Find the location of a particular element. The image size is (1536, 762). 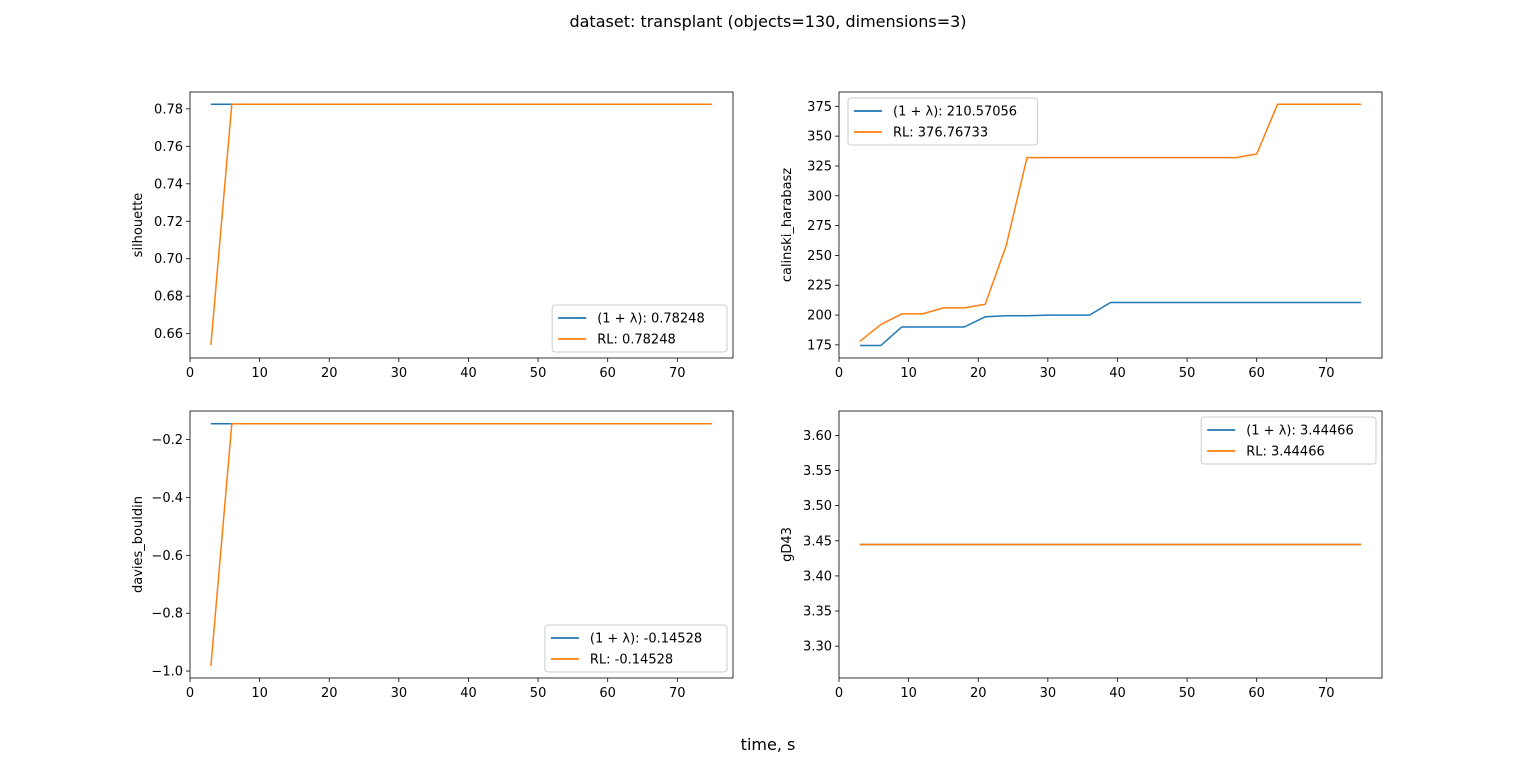

y-tick-label: 0.78 is located at coordinates (168, 109).